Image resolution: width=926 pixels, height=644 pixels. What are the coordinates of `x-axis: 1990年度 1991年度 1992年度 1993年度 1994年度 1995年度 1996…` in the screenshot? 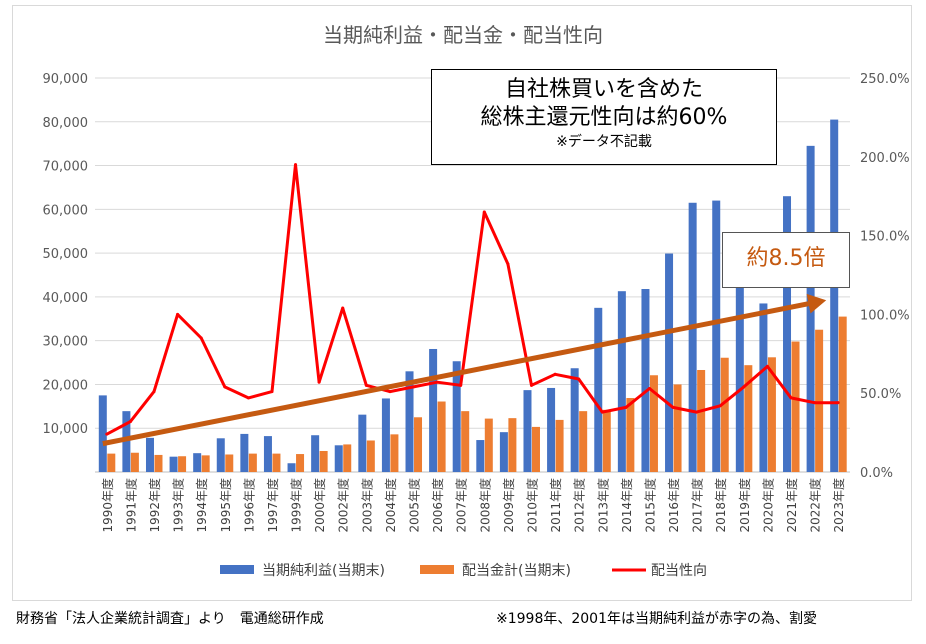 It's located at (473, 505).